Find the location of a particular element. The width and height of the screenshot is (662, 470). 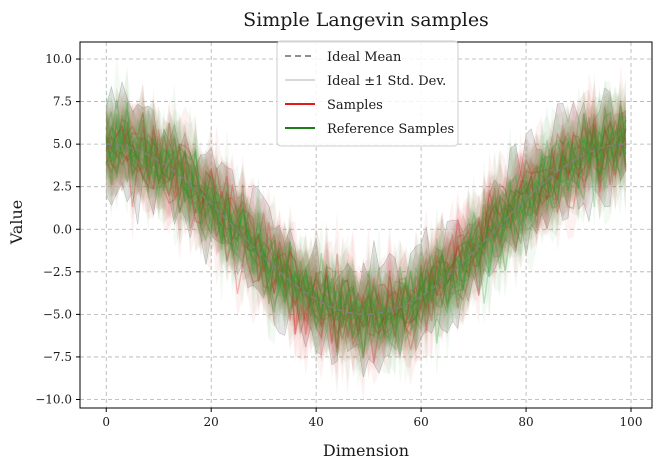

y-axis-label: Value is located at coordinates (16, 223).